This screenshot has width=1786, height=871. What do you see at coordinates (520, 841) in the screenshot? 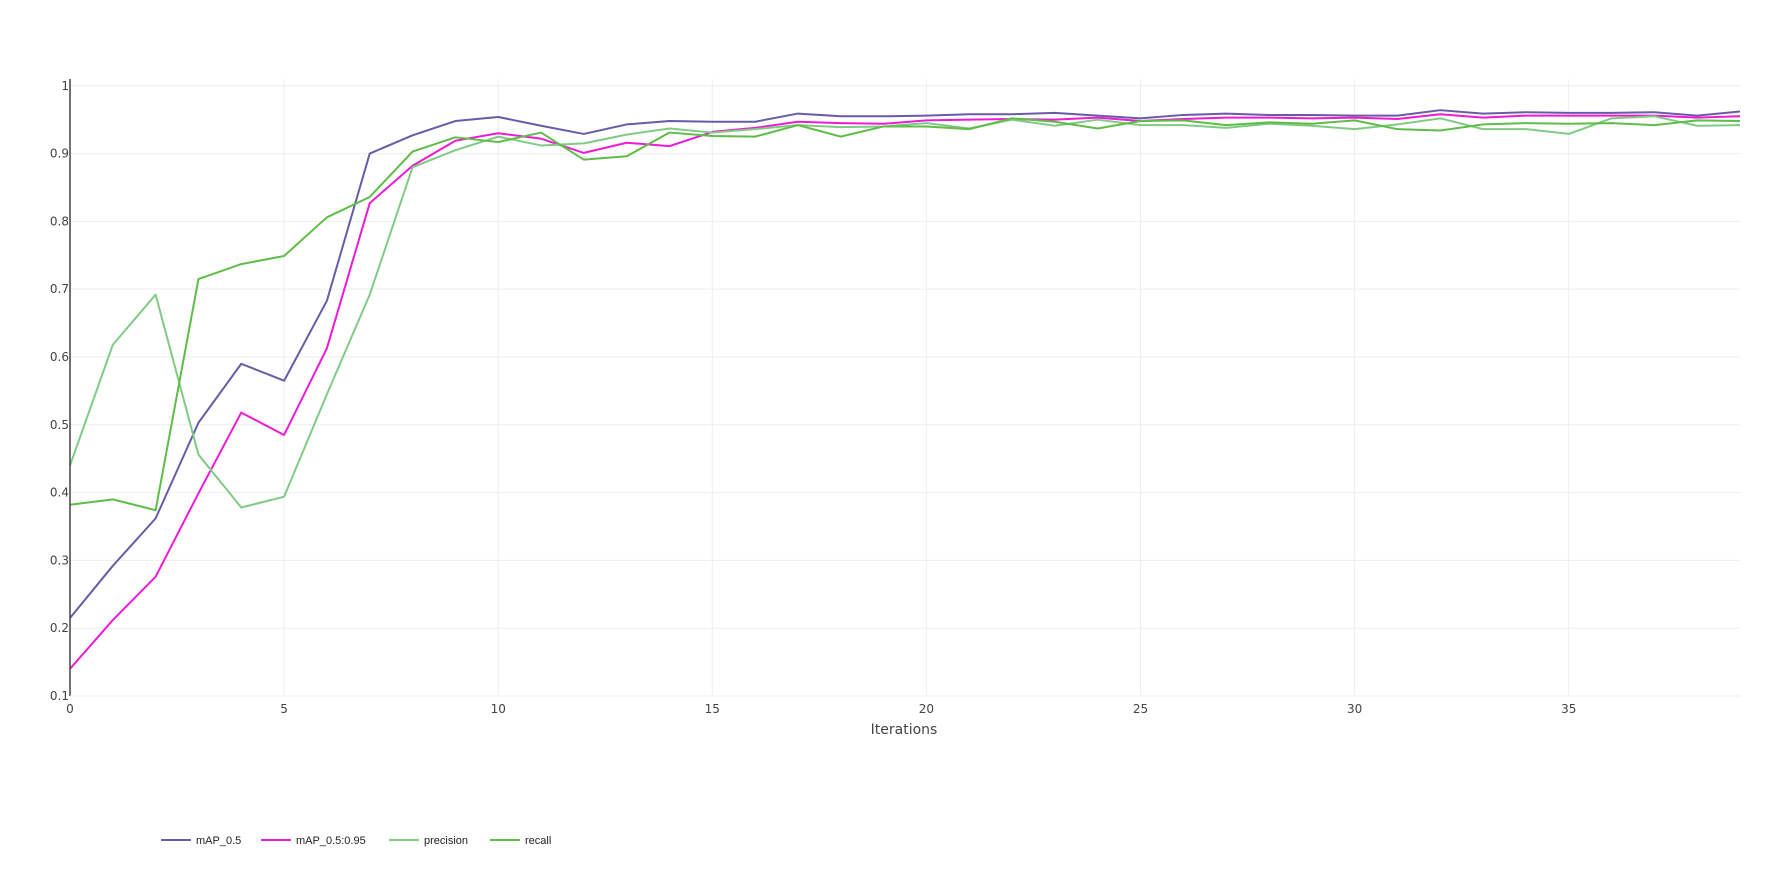
I see `legend-item: recall` at bounding box center [520, 841].